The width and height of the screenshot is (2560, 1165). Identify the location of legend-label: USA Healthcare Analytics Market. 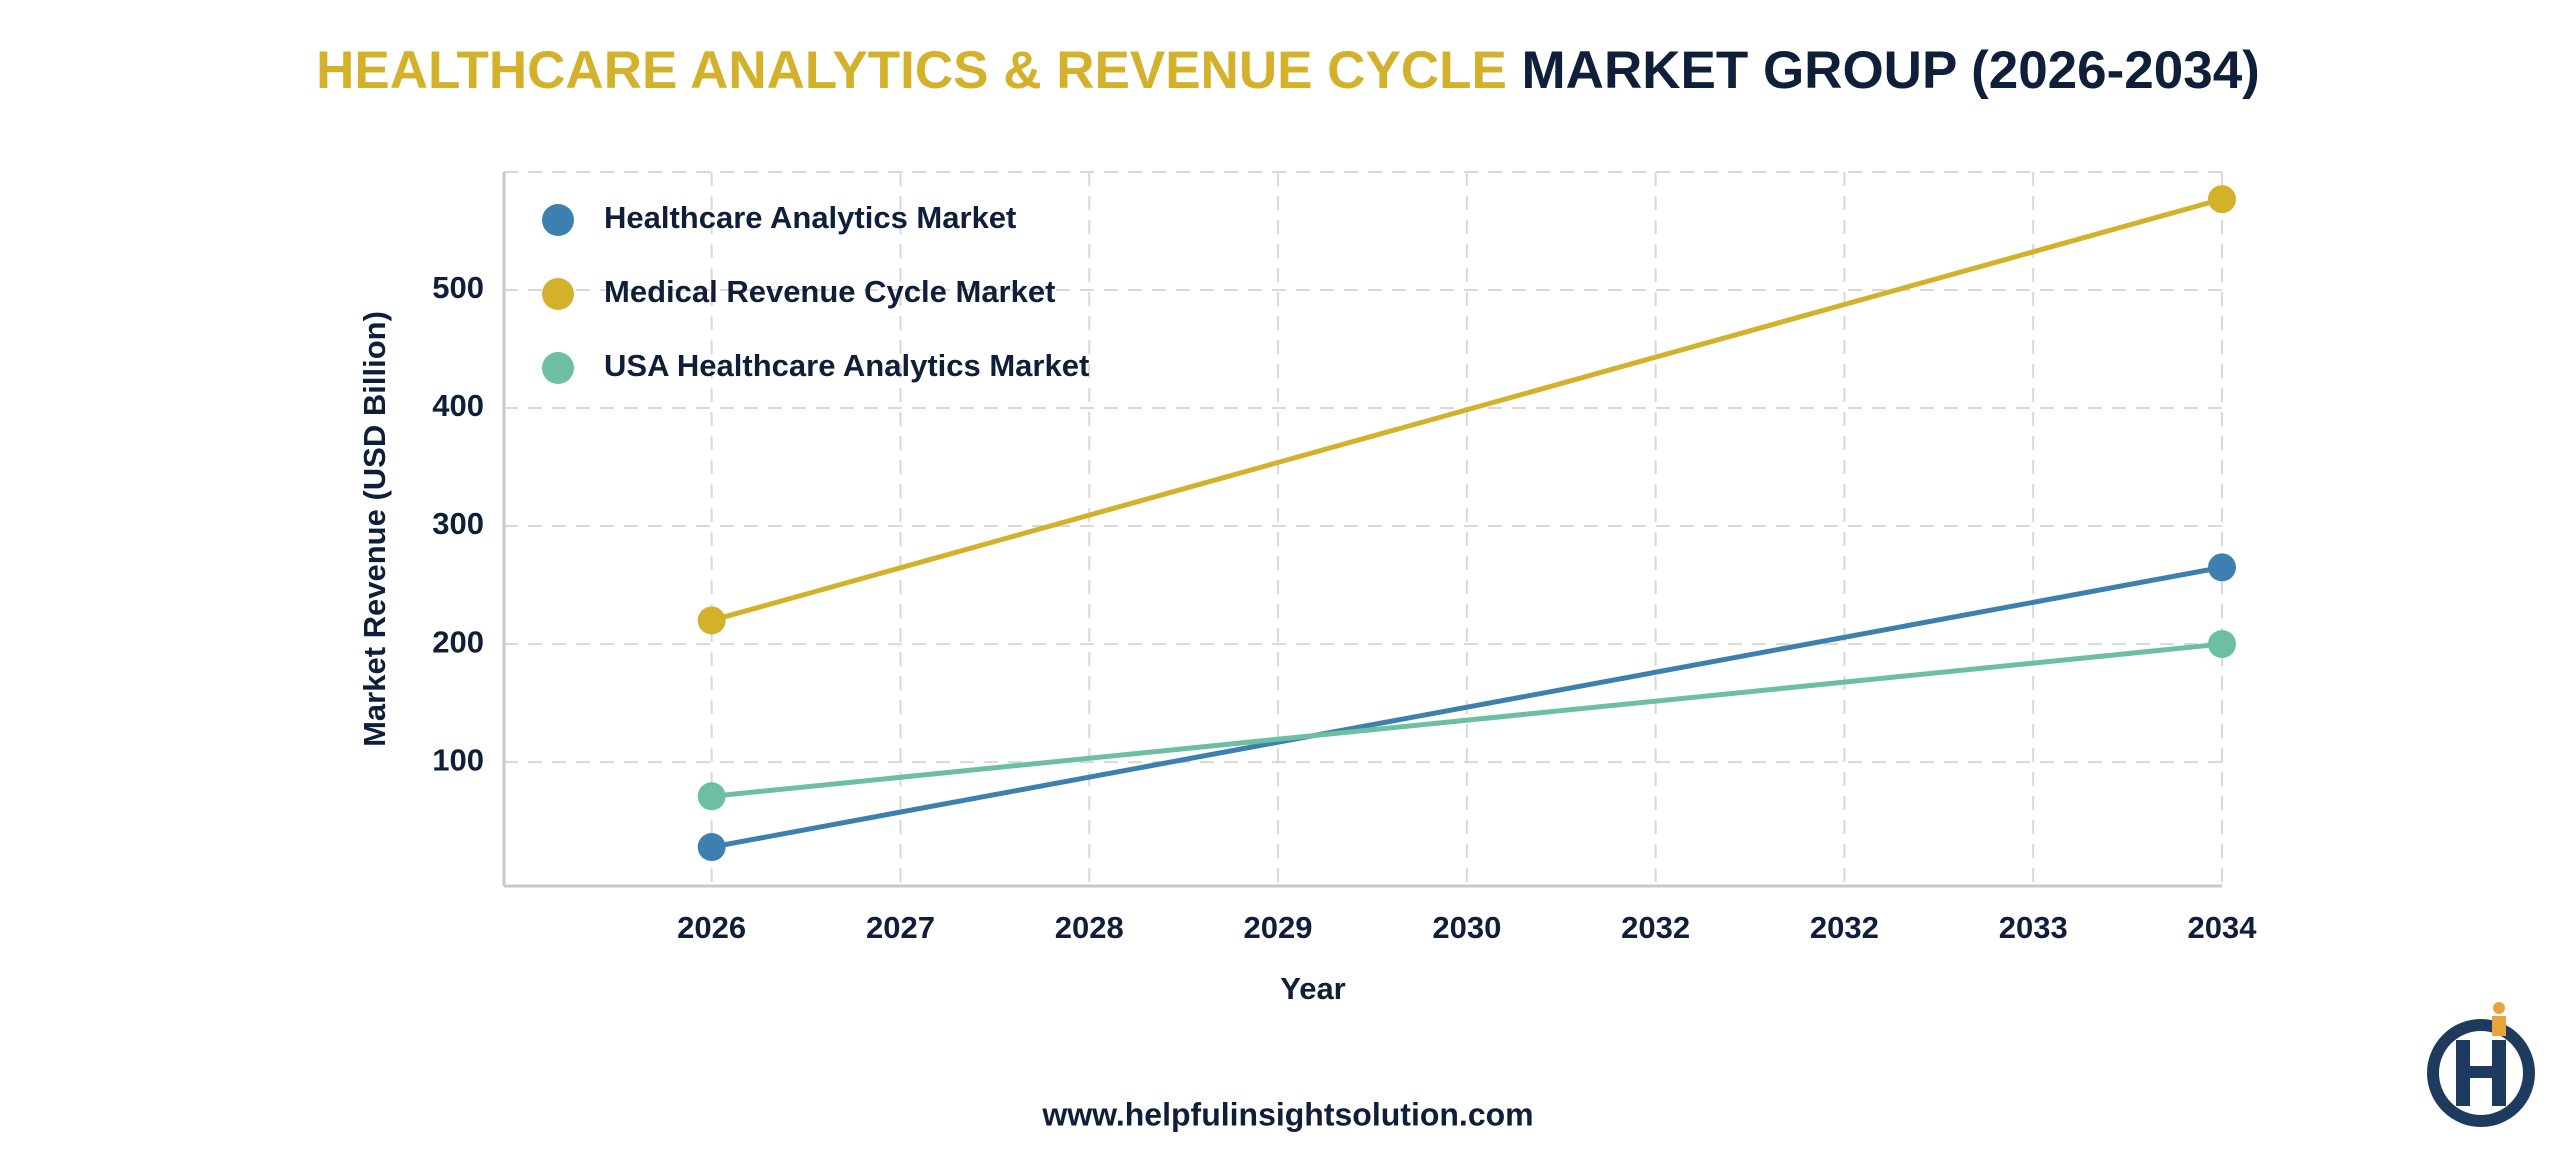
(846, 365).